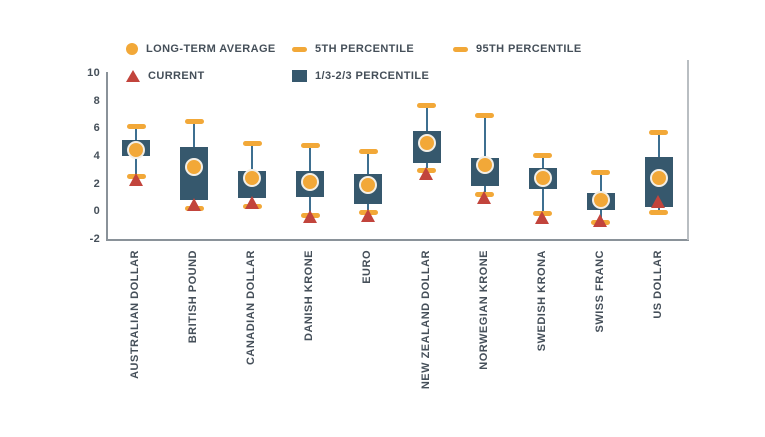  I want to click on x-axis-line, so click(397, 240).